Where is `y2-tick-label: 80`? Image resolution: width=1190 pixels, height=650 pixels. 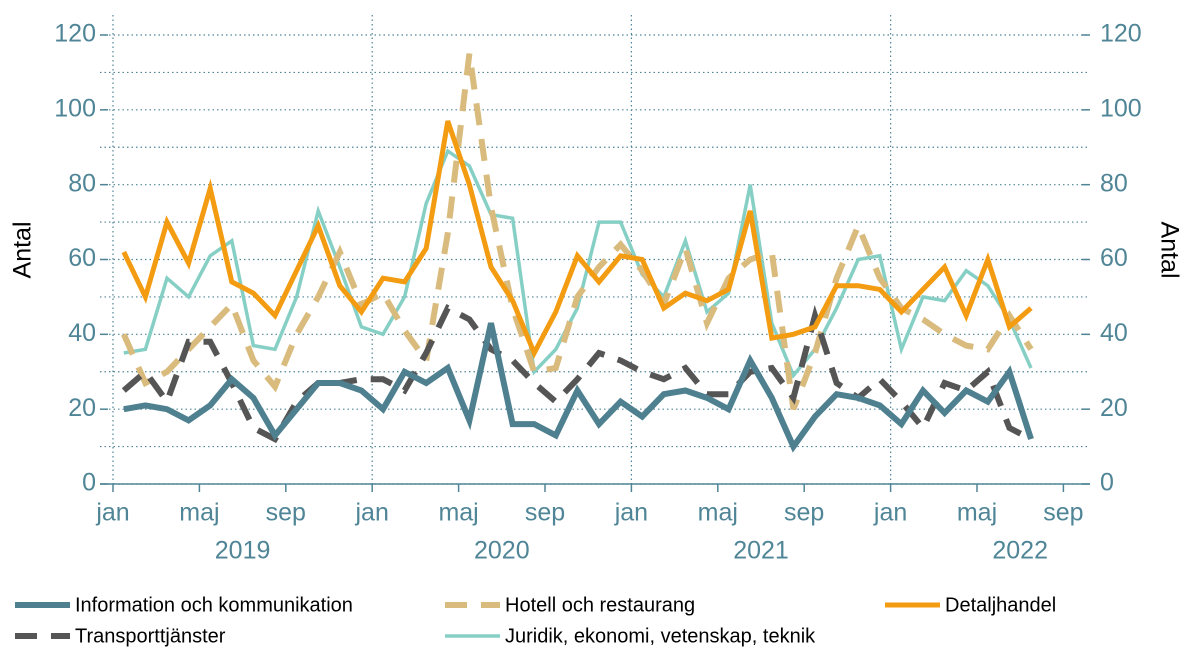
y2-tick-label: 80 is located at coordinates (1114, 183).